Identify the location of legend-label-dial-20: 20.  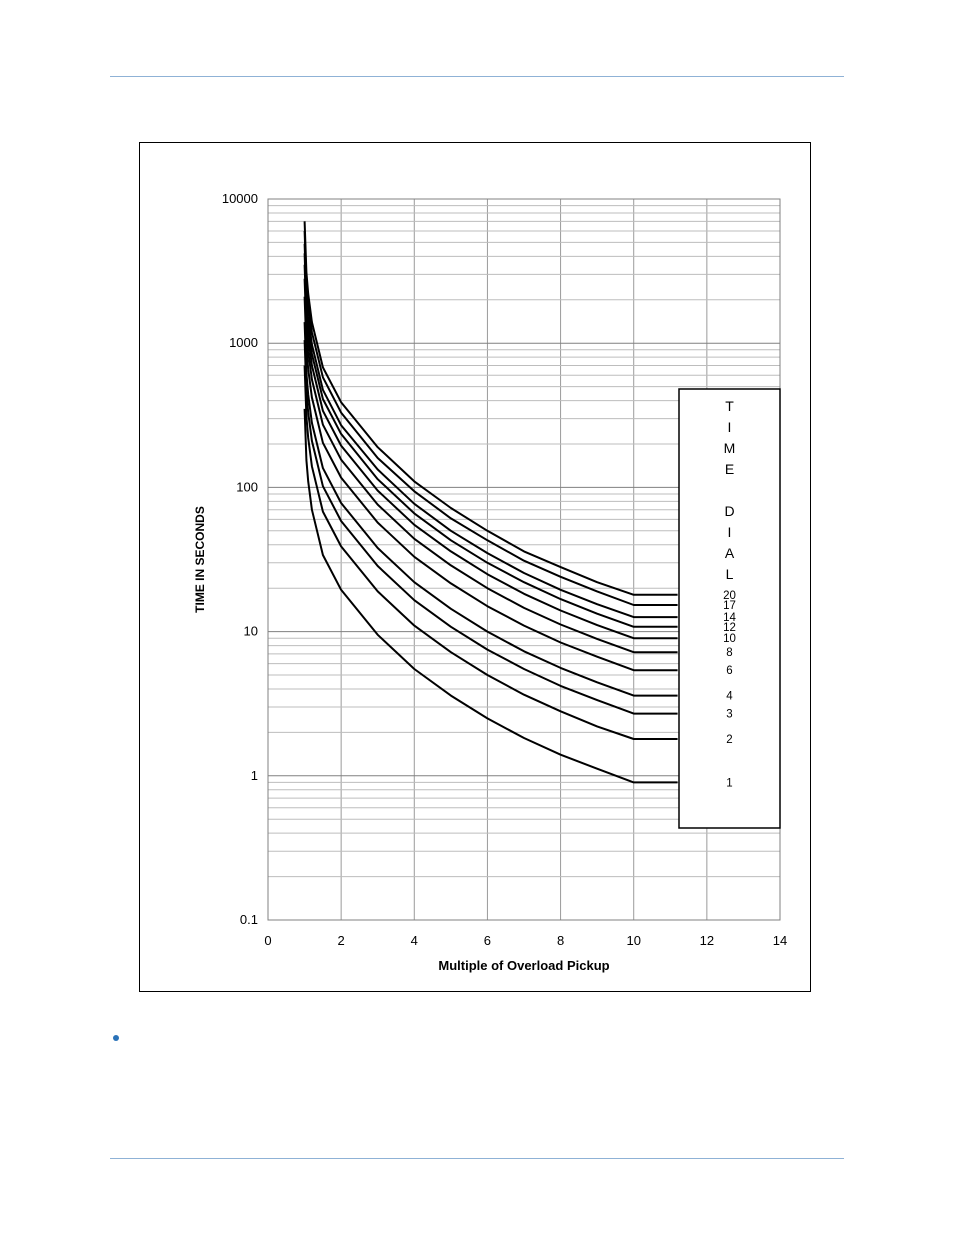
(729, 596).